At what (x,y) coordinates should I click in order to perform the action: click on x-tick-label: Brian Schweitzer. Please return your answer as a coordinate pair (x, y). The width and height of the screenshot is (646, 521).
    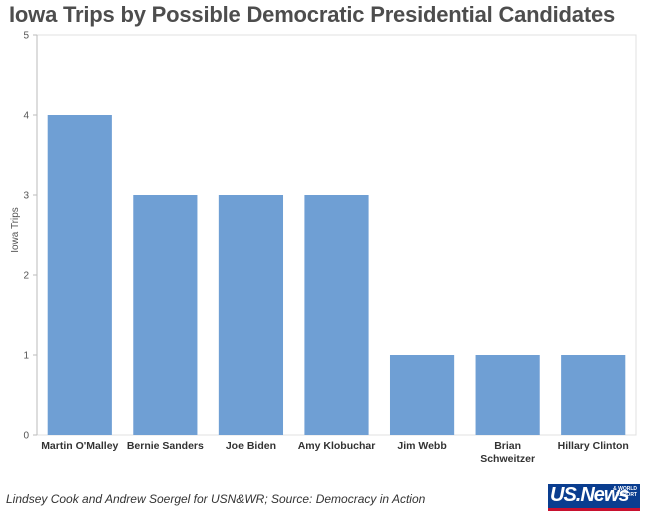
    Looking at the image, I should click on (507, 452).